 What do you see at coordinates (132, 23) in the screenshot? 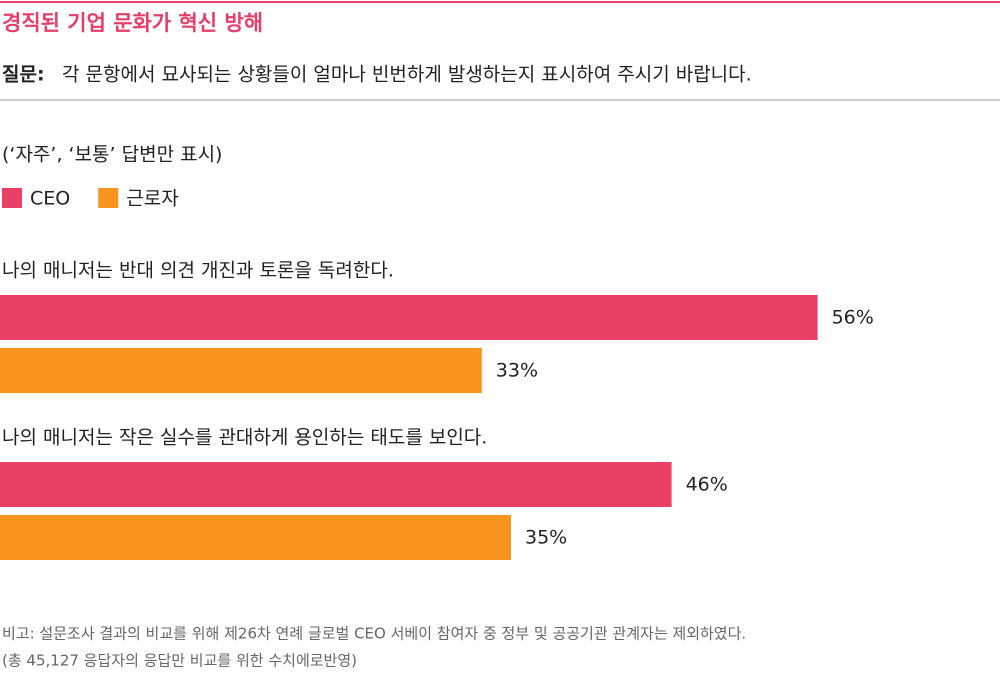
I see `chart-title: 경직된 기업 문화가 혁신 방해` at bounding box center [132, 23].